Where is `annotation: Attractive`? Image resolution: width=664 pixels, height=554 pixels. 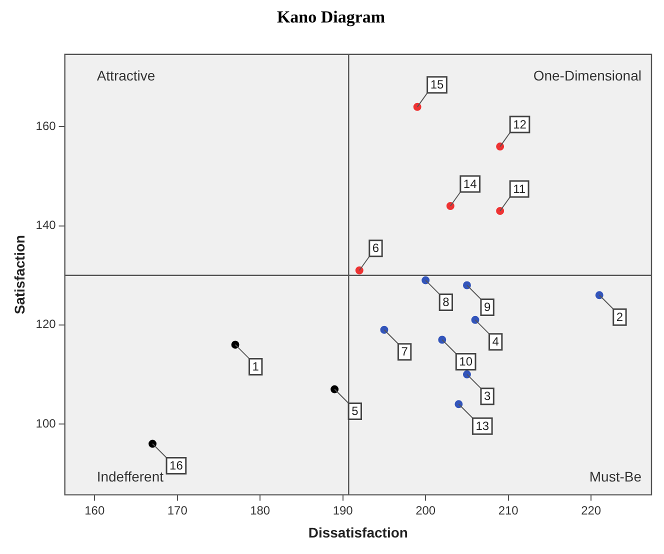
annotation: Attractive is located at coordinates (126, 75).